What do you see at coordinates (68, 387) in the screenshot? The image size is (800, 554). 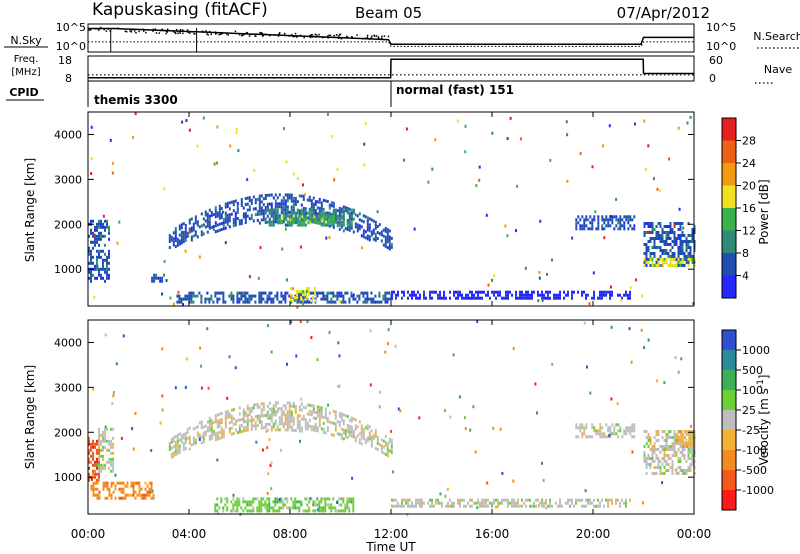 I see `y-tick-label: 3000` at bounding box center [68, 387].